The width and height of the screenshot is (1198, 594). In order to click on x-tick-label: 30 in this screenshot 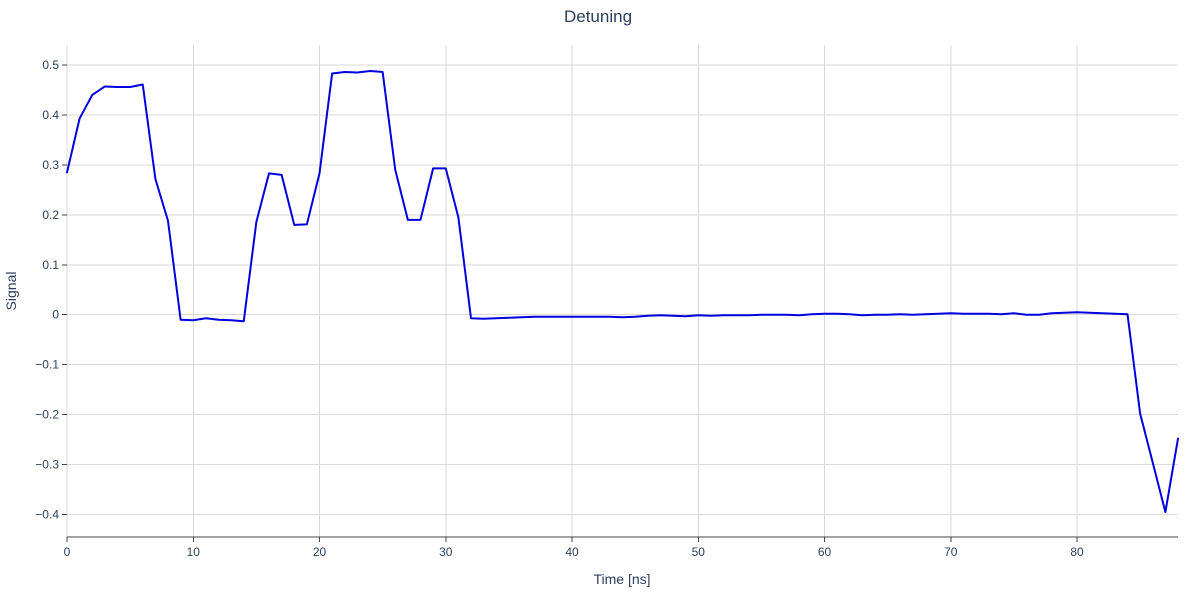, I will do `click(446, 552)`.